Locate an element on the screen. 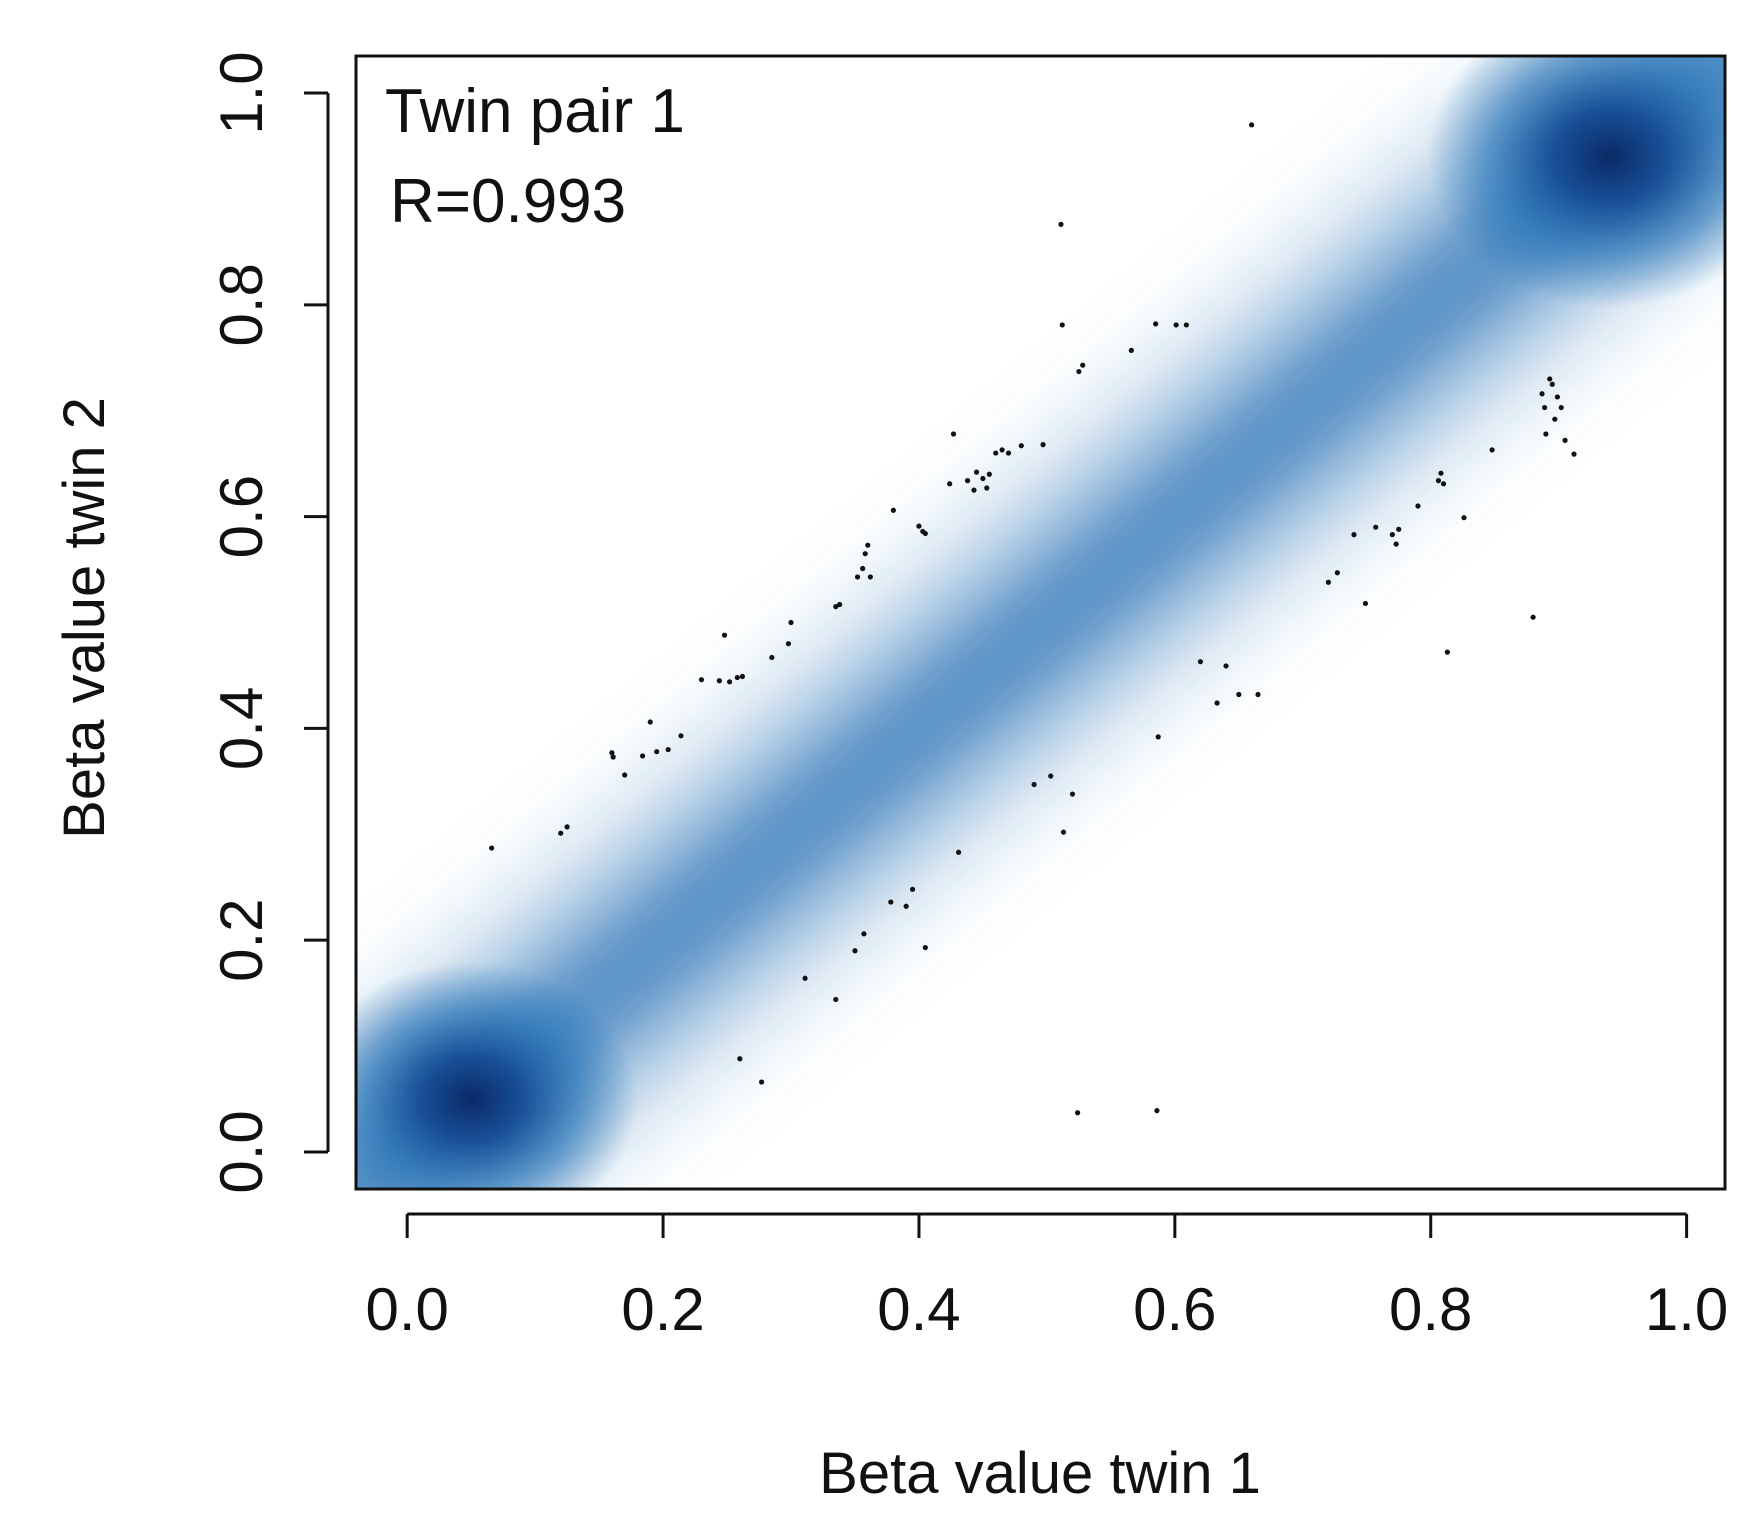  x-tick-label: 0.8 is located at coordinates (1430, 1309).